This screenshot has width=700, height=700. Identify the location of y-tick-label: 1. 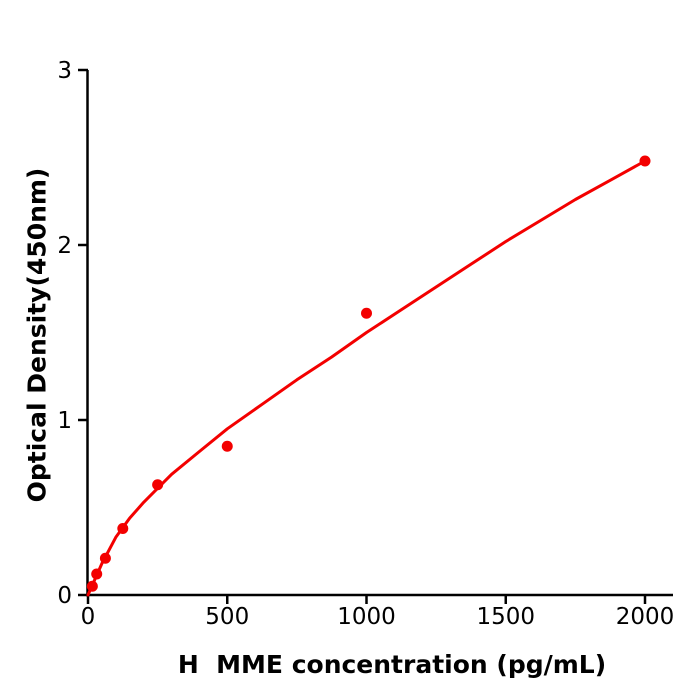
(64, 421).